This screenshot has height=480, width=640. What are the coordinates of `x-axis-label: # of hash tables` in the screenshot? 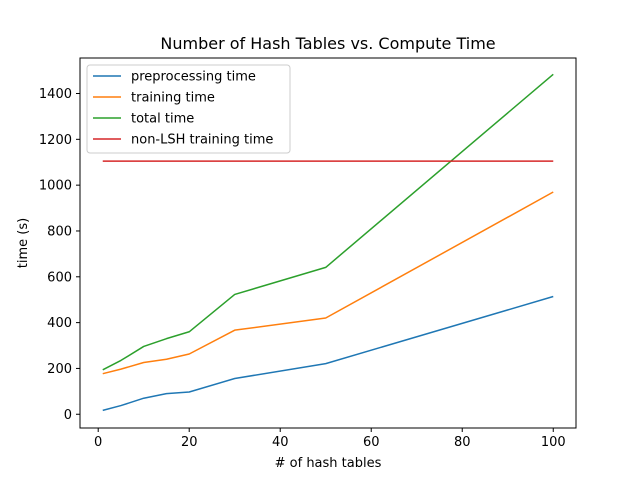 It's located at (328, 463).